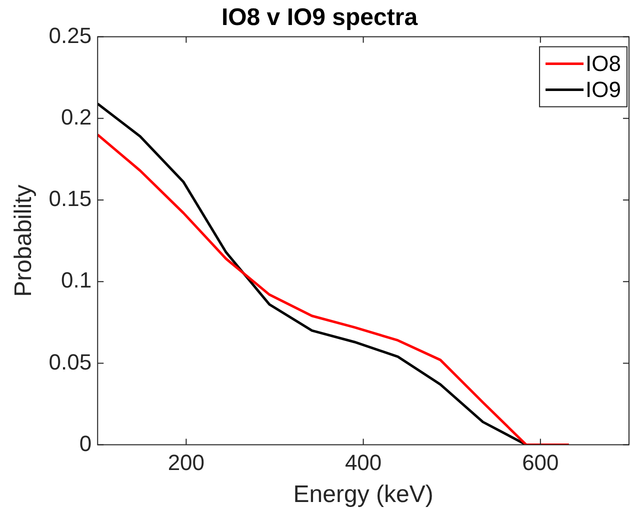 The width and height of the screenshot is (631, 510). Describe the element at coordinates (70, 199) in the screenshot. I see `y-tick-label: 0.15` at that location.